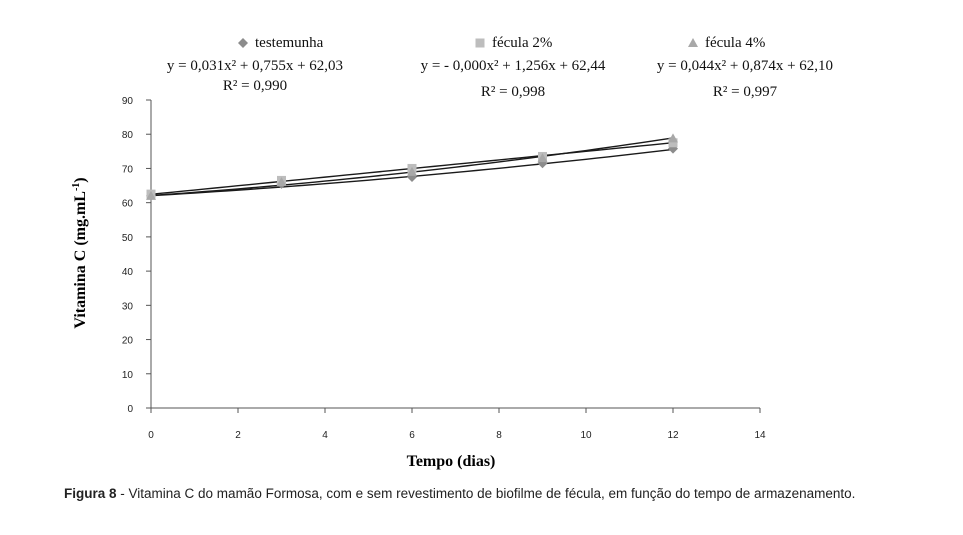  I want to click on y-tick-label: 0, so click(130, 409).